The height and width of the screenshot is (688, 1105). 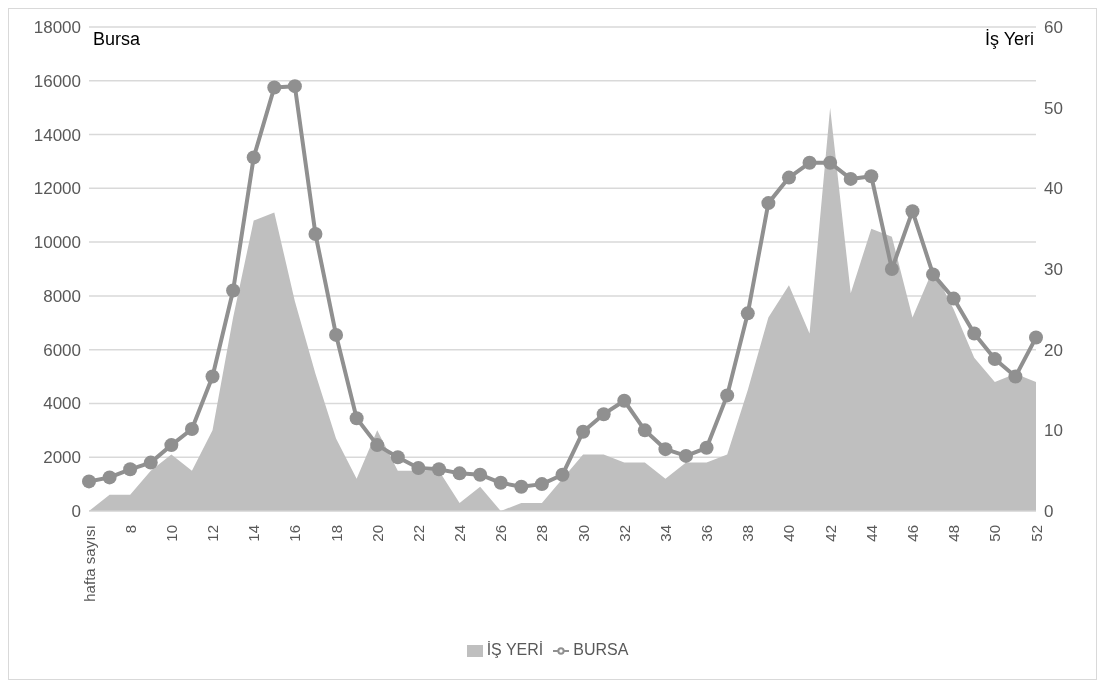 I want to click on x-tick-label: 46, so click(x=912, y=533).